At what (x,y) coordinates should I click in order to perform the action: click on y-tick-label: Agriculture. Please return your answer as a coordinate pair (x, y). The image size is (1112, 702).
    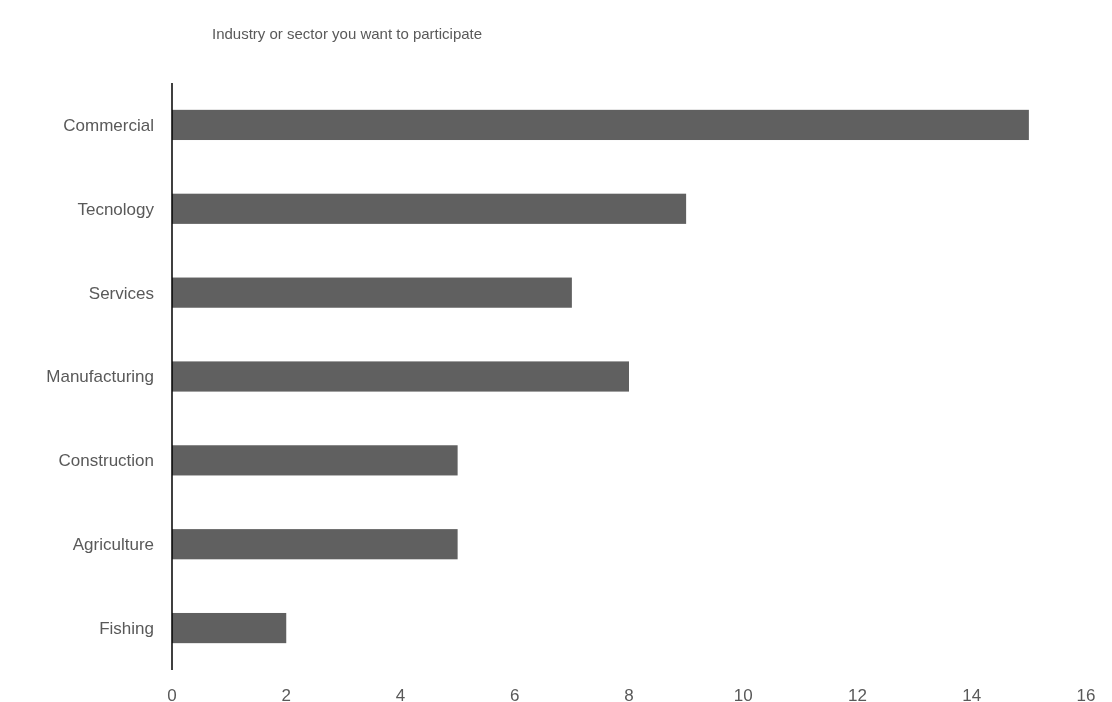
    Looking at the image, I should click on (113, 545).